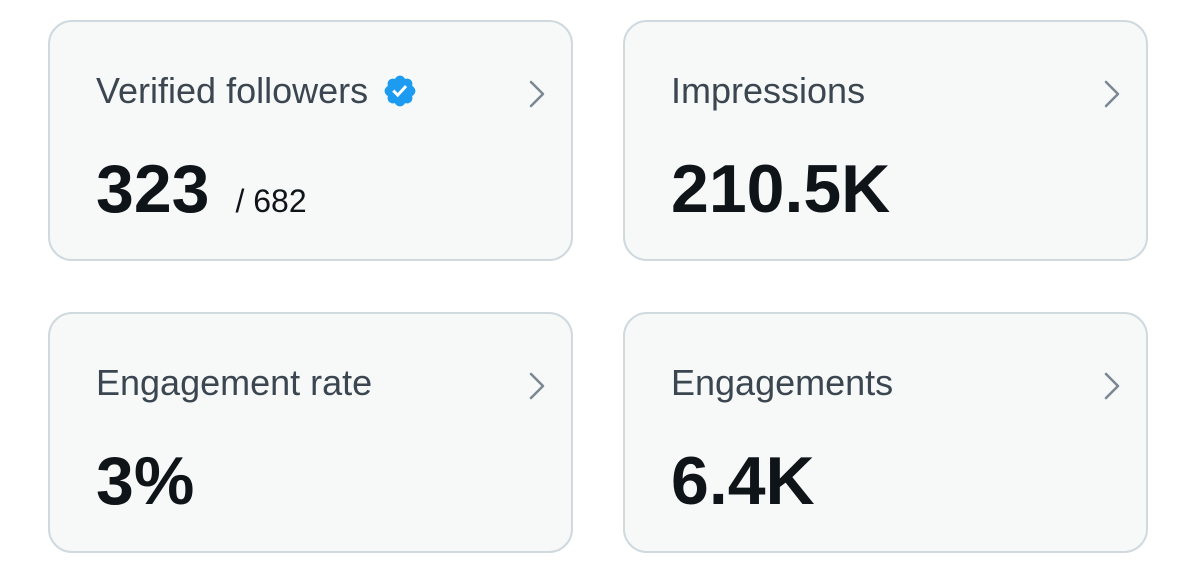 The width and height of the screenshot is (1200, 570). I want to click on stat-label-row: Engagements, so click(782, 383).